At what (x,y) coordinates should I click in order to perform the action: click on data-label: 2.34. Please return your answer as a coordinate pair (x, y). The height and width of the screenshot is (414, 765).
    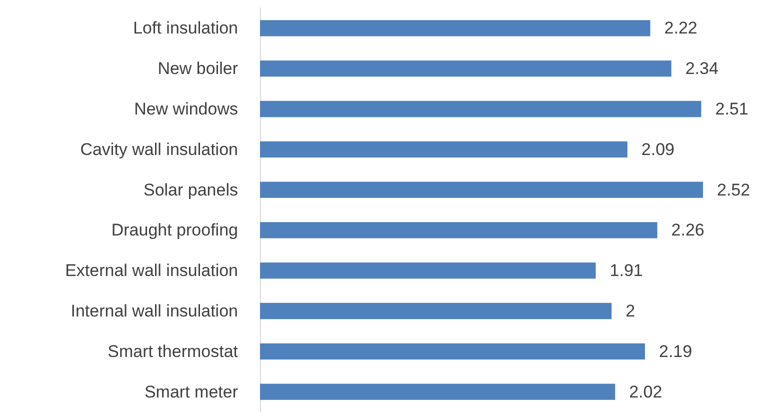
    Looking at the image, I should click on (701, 68).